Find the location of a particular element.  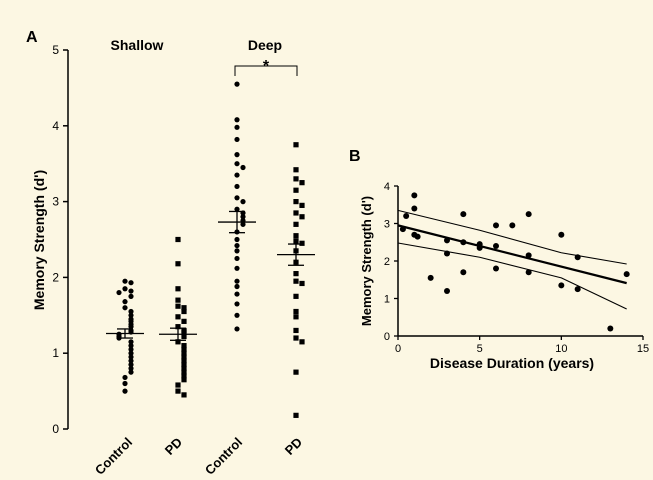

significance-star: * is located at coordinates (266, 66).